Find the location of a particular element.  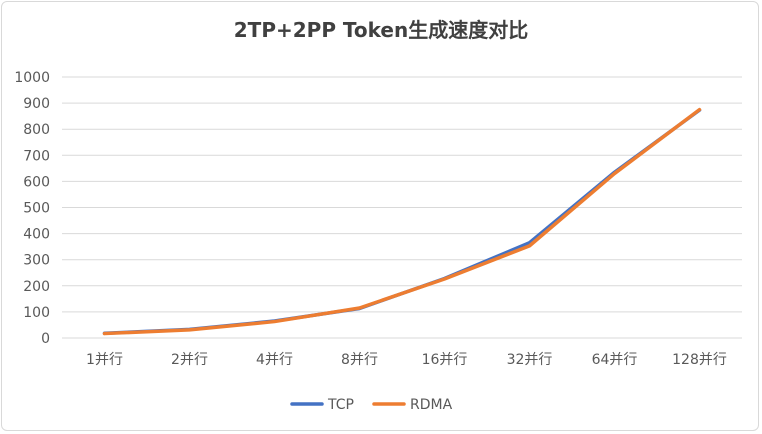

x-tick-label: 16并行 is located at coordinates (445, 360).